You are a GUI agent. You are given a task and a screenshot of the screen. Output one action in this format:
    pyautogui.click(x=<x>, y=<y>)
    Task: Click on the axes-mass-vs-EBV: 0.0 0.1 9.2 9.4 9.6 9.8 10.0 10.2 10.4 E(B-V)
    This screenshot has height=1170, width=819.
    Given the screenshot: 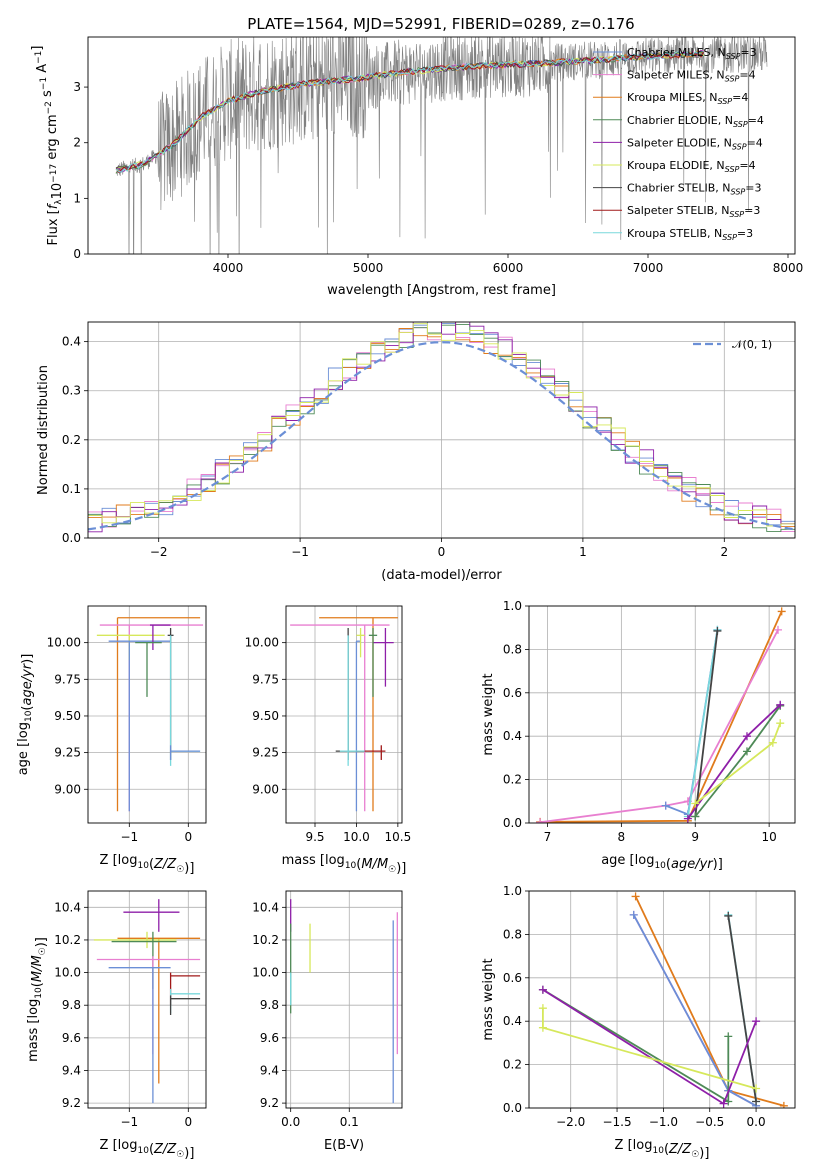 What is the action you would take?
    pyautogui.click(x=327, y=1021)
    